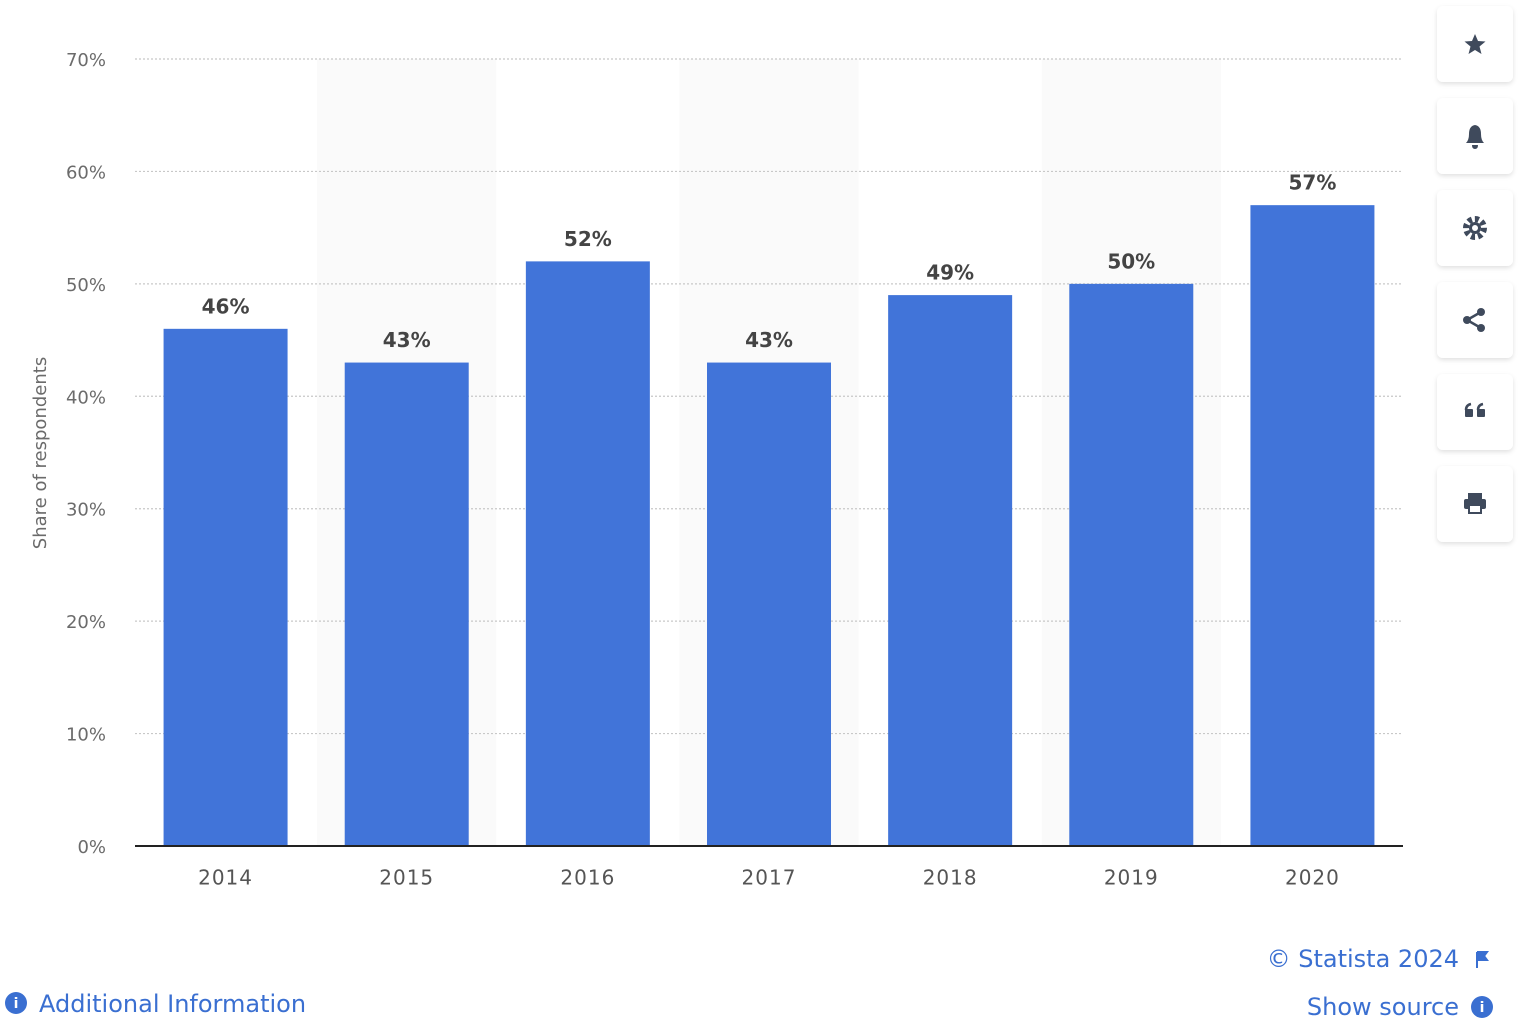  What do you see at coordinates (91, 847) in the screenshot?
I see `y-tick-label: 0%` at bounding box center [91, 847].